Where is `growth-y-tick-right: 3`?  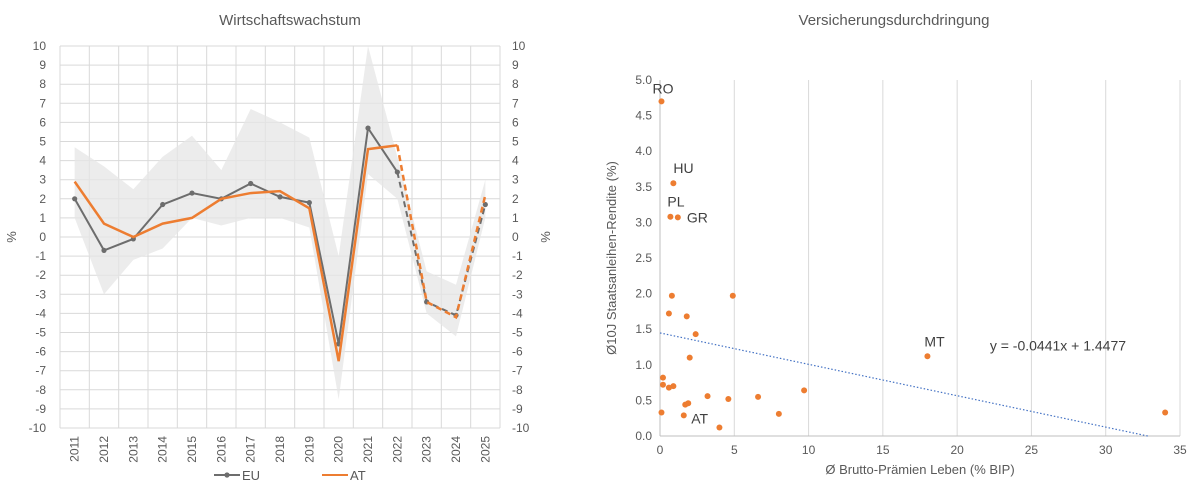 growth-y-tick-right: 3 is located at coordinates (515, 180).